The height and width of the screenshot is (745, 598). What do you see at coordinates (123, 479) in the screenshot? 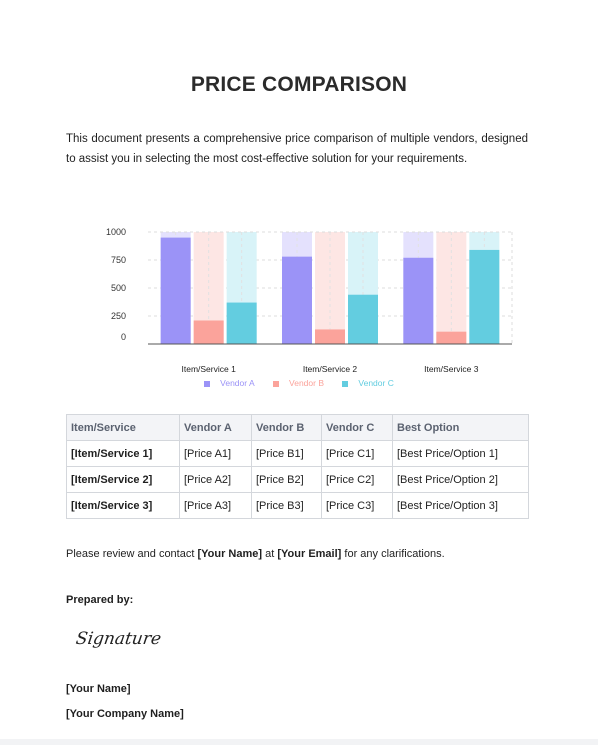
I see `table-cell-item: [Item/Service 2]` at bounding box center [123, 479].